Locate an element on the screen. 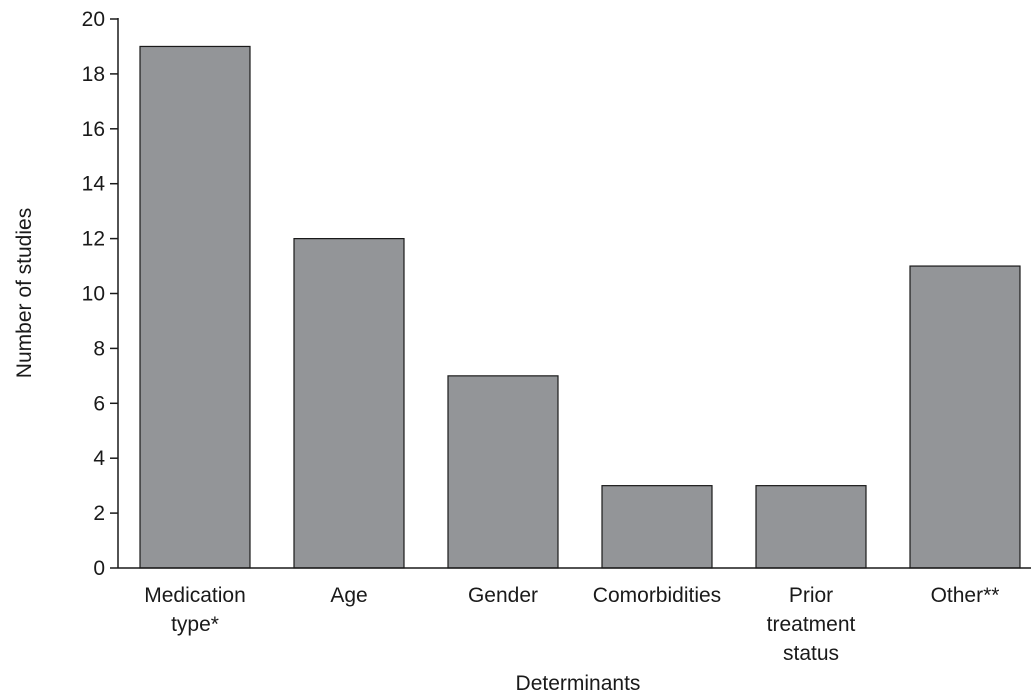 This screenshot has height=700, width=1031. y-tick-label: 4 is located at coordinates (99, 458).